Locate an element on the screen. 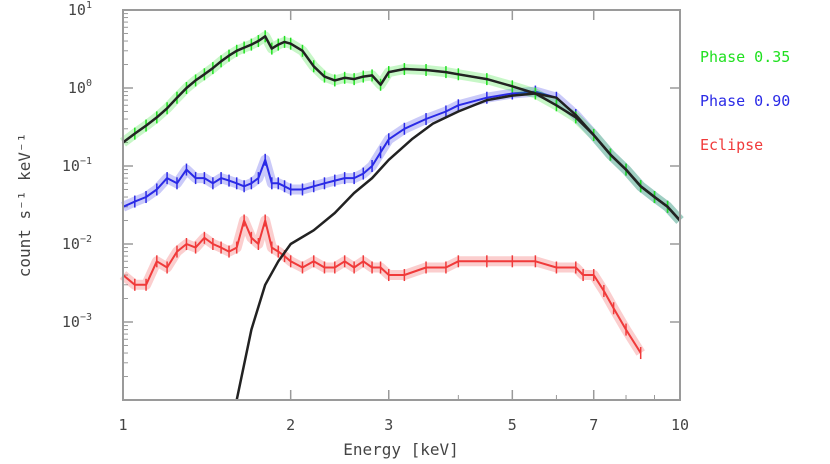 The width and height of the screenshot is (830, 464). y-tick-label: 10¹ is located at coordinates (80, 9).